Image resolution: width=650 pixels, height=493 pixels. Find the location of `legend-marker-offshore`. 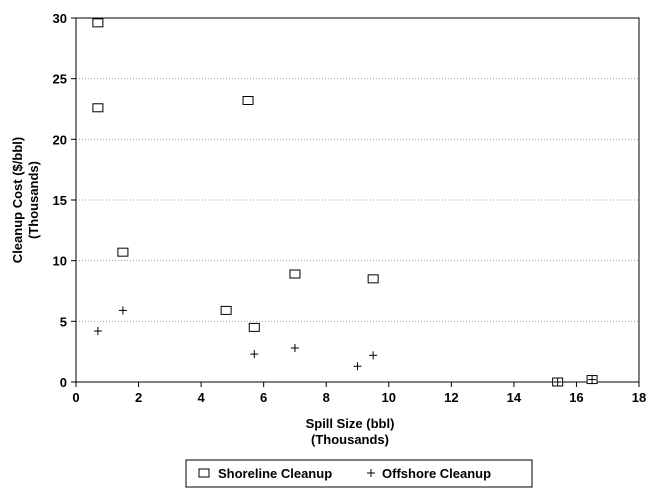

legend-marker-offshore is located at coordinates (371, 473).